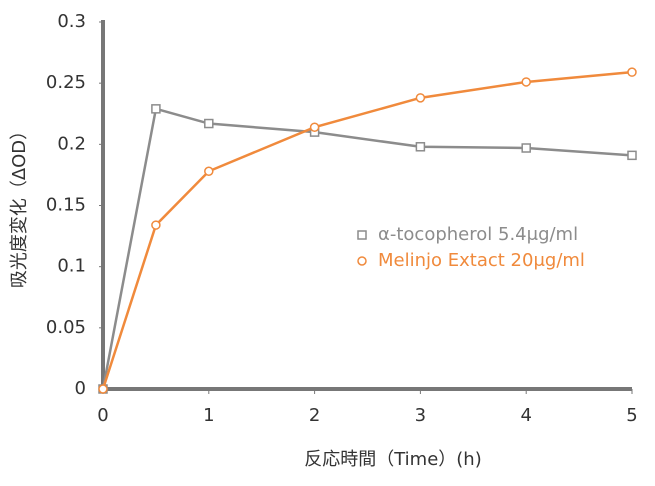 The height and width of the screenshot is (486, 655). What do you see at coordinates (525, 415) in the screenshot?
I see `x-tick-label: 4` at bounding box center [525, 415].